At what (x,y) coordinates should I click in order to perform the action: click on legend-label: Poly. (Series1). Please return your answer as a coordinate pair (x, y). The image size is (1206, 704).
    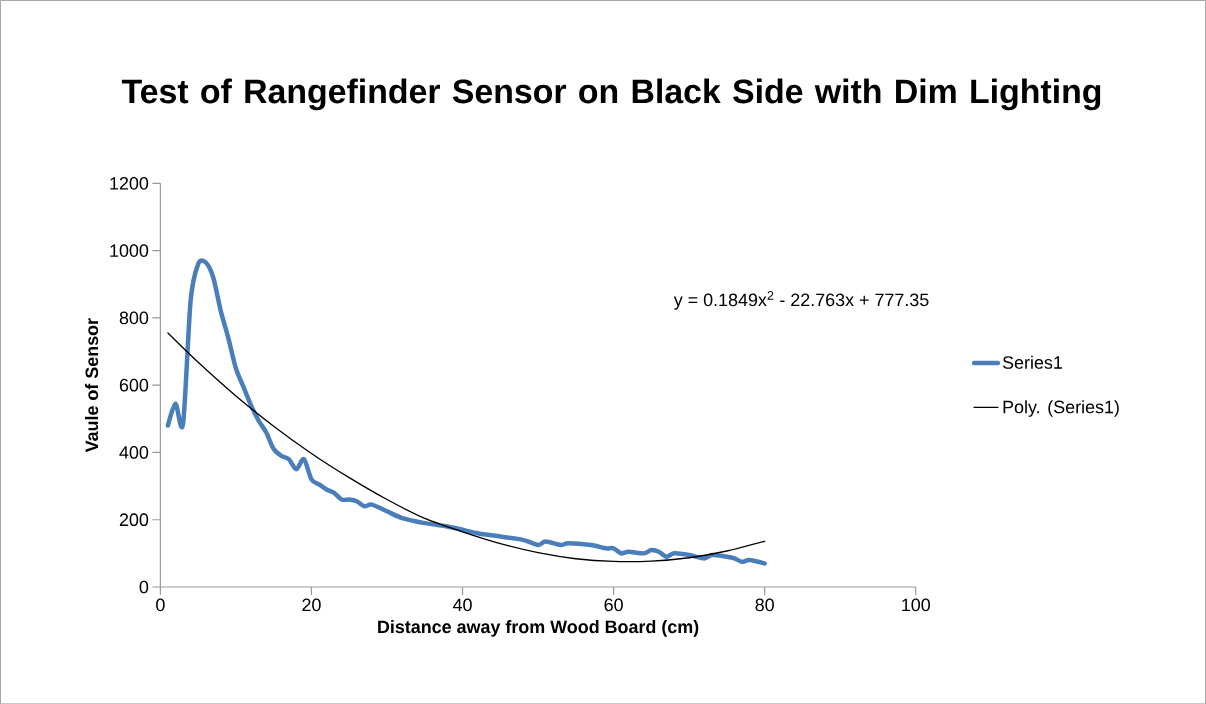
    Looking at the image, I should click on (1061, 408).